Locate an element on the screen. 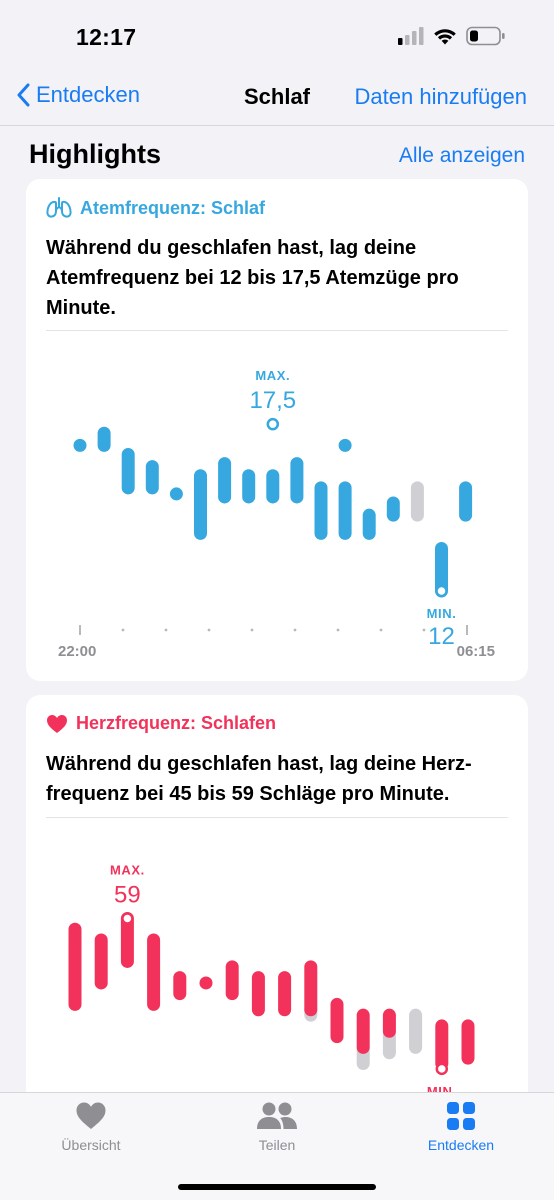 The image size is (554, 1200). heart-icon is located at coordinates (57, 723).